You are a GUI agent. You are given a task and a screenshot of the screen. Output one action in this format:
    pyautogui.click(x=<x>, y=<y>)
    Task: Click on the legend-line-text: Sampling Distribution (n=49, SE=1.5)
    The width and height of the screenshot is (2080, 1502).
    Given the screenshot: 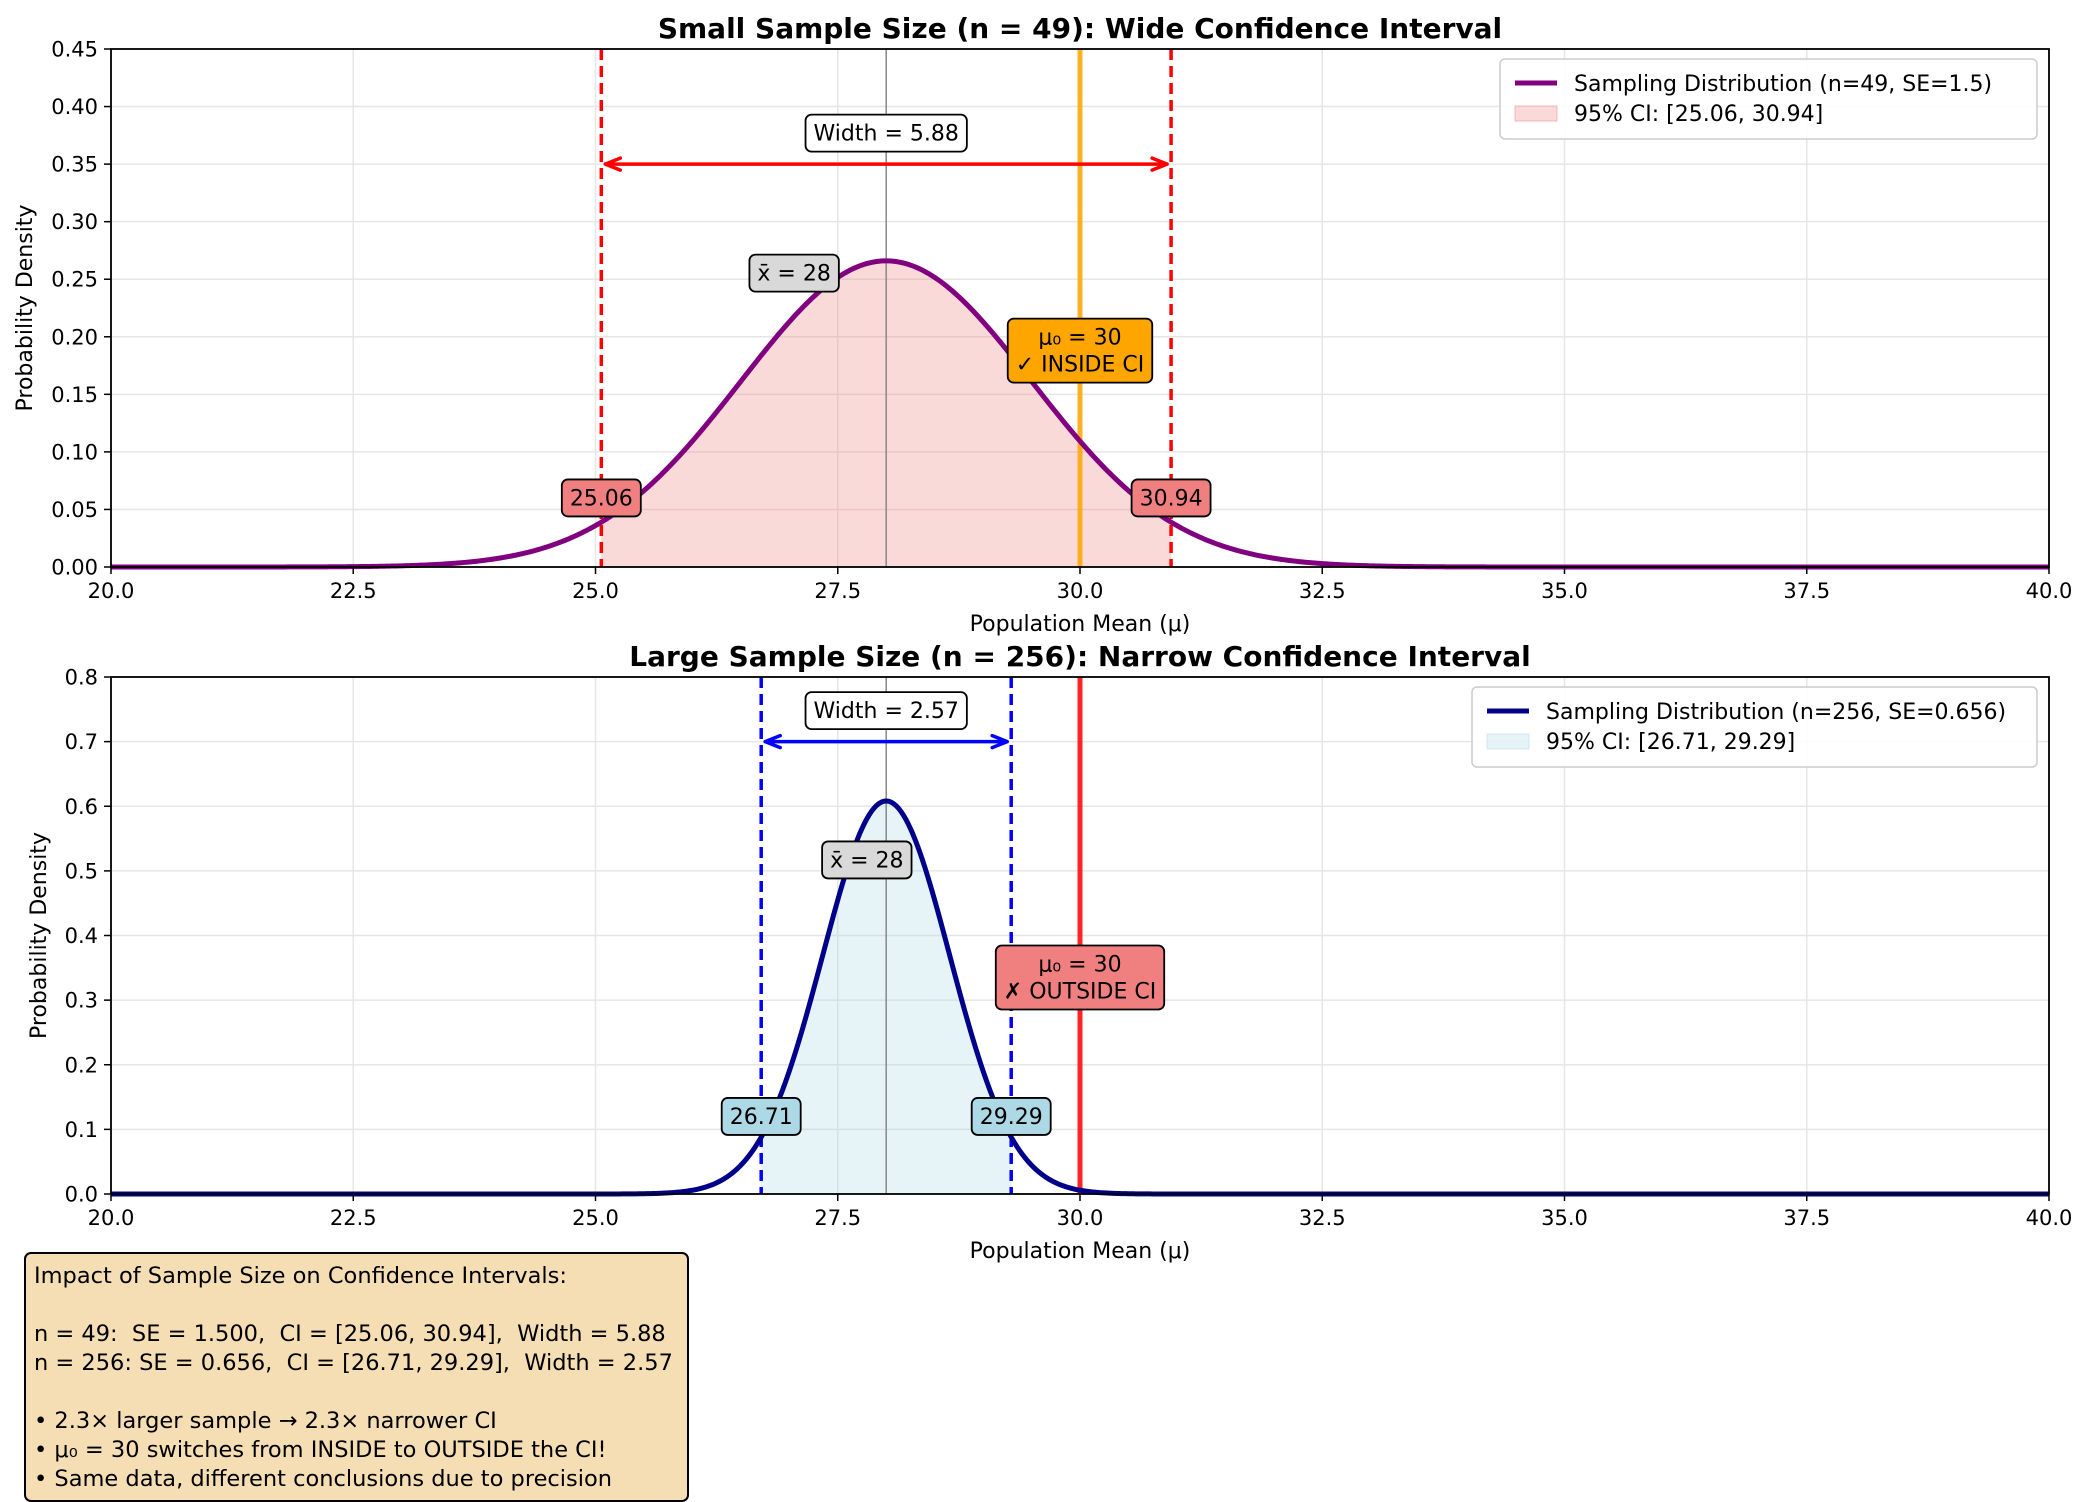 What is the action you would take?
    pyautogui.click(x=1783, y=84)
    